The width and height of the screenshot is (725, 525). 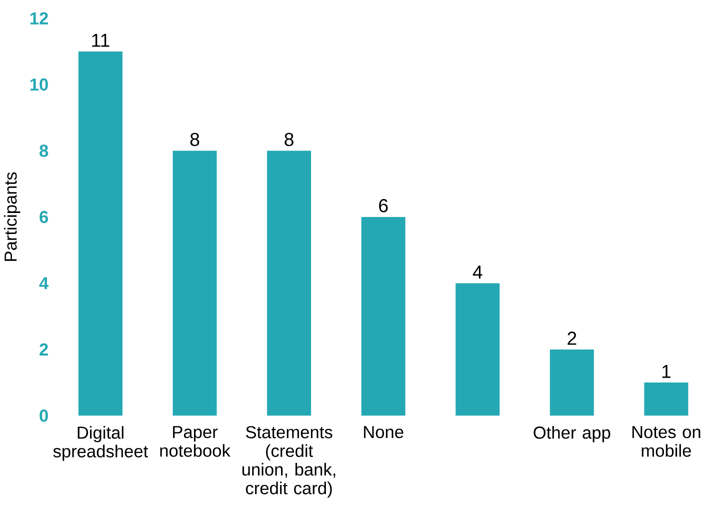 What do you see at coordinates (39, 84) in the screenshot?
I see `y-tick-label: 10` at bounding box center [39, 84].